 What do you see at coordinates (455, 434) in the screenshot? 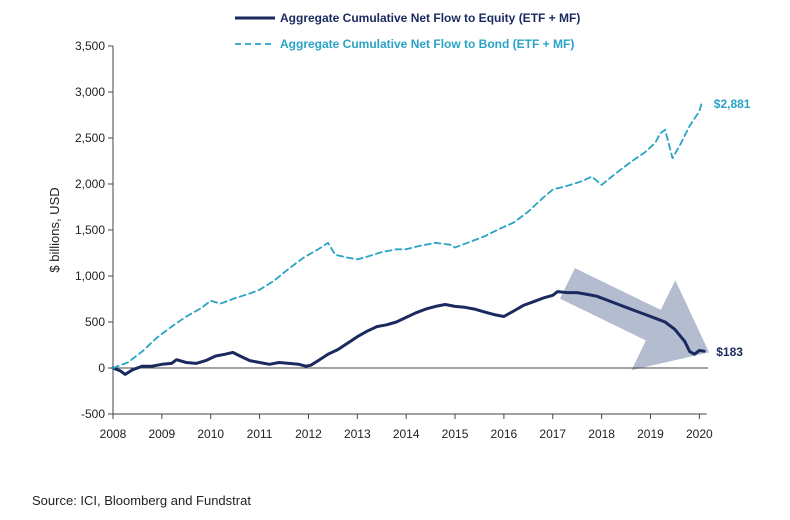
I see `x-tick-label: 2015` at bounding box center [455, 434].